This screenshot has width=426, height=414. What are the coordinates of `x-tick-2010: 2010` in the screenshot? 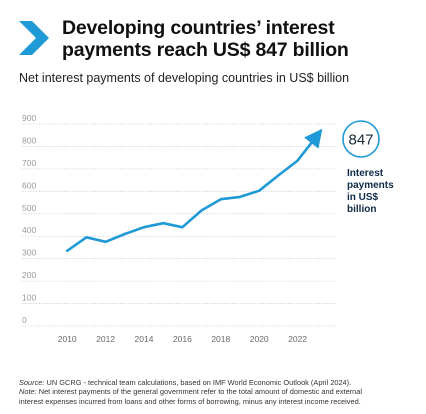 It's located at (67, 339).